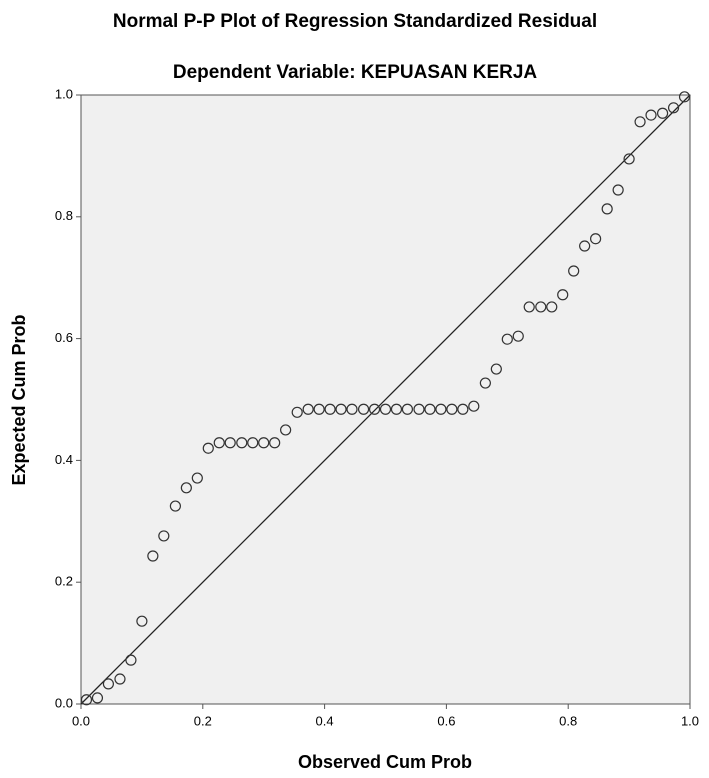  I want to click on x-axis-label: Observed Cum Prob, so click(385, 762).